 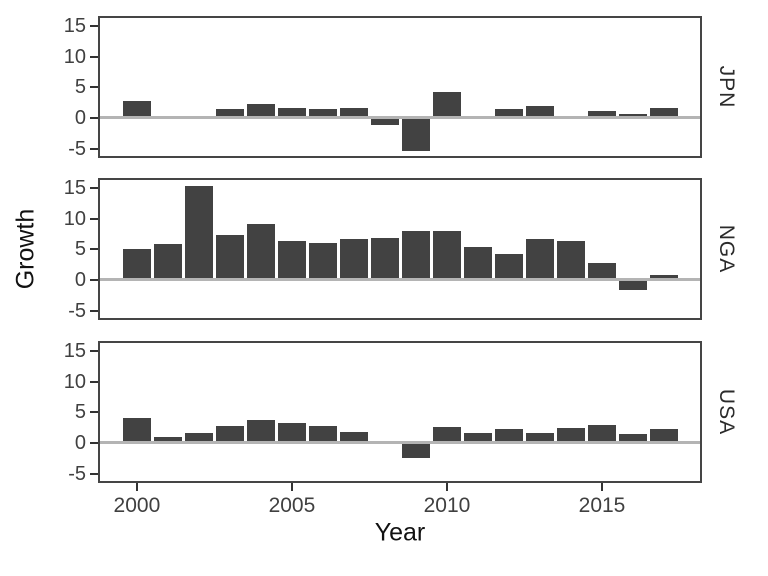 What do you see at coordinates (292, 505) in the screenshot?
I see `x-tick-label: 2005` at bounding box center [292, 505].